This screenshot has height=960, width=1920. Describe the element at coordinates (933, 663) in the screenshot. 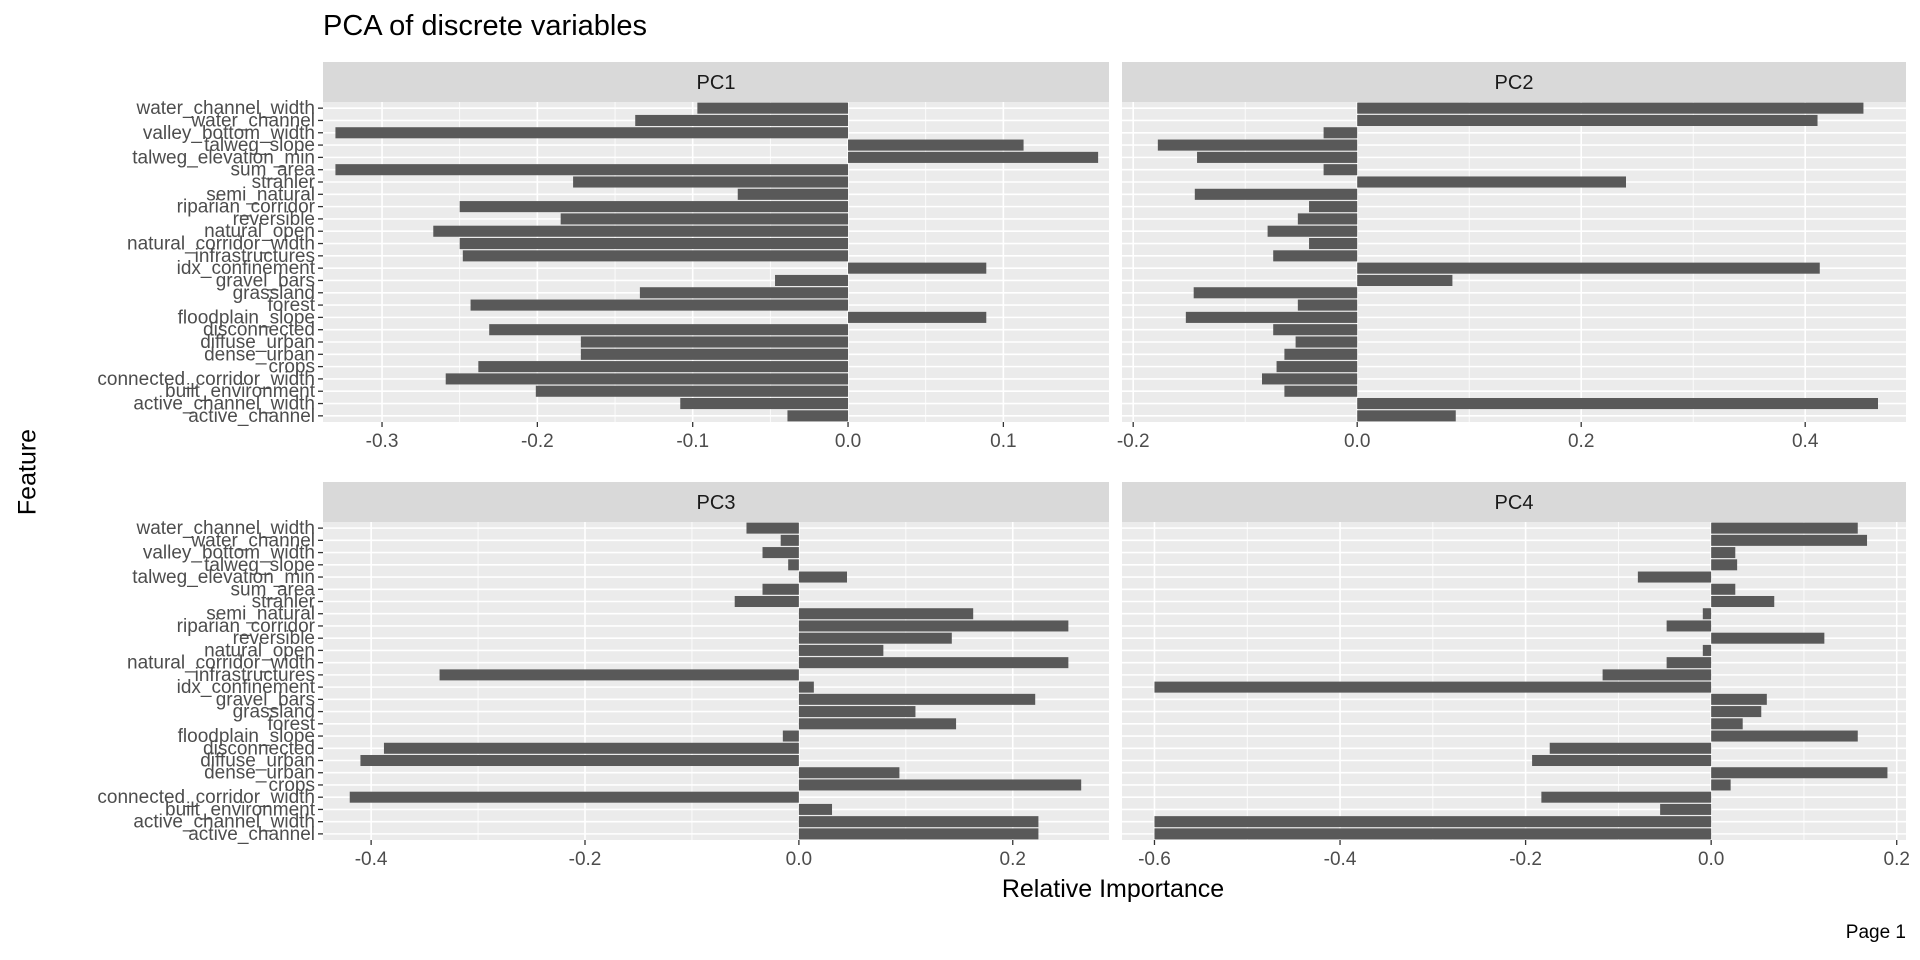

I see `bar-pc3-natural_corridor_width` at that location.